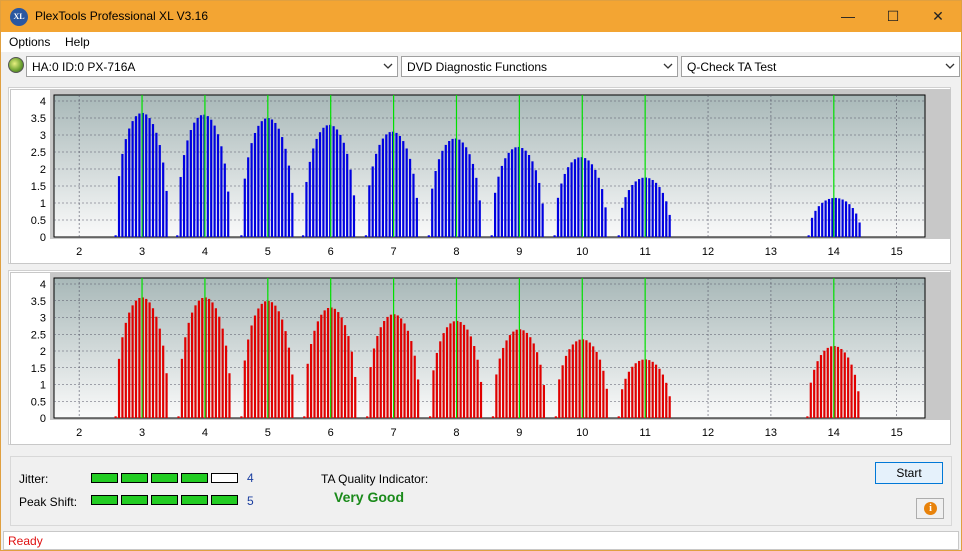 The image size is (962, 551). I want to click on y-tick-label: 2.5, so click(38, 153).